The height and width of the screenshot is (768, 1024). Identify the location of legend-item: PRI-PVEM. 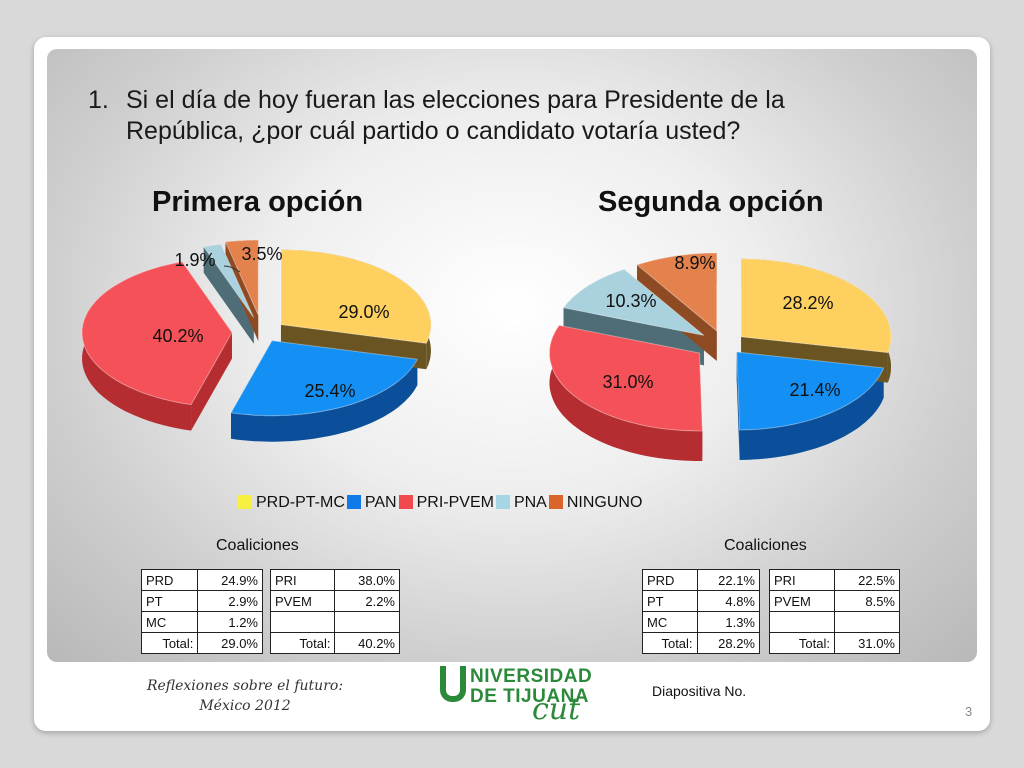
(446, 503).